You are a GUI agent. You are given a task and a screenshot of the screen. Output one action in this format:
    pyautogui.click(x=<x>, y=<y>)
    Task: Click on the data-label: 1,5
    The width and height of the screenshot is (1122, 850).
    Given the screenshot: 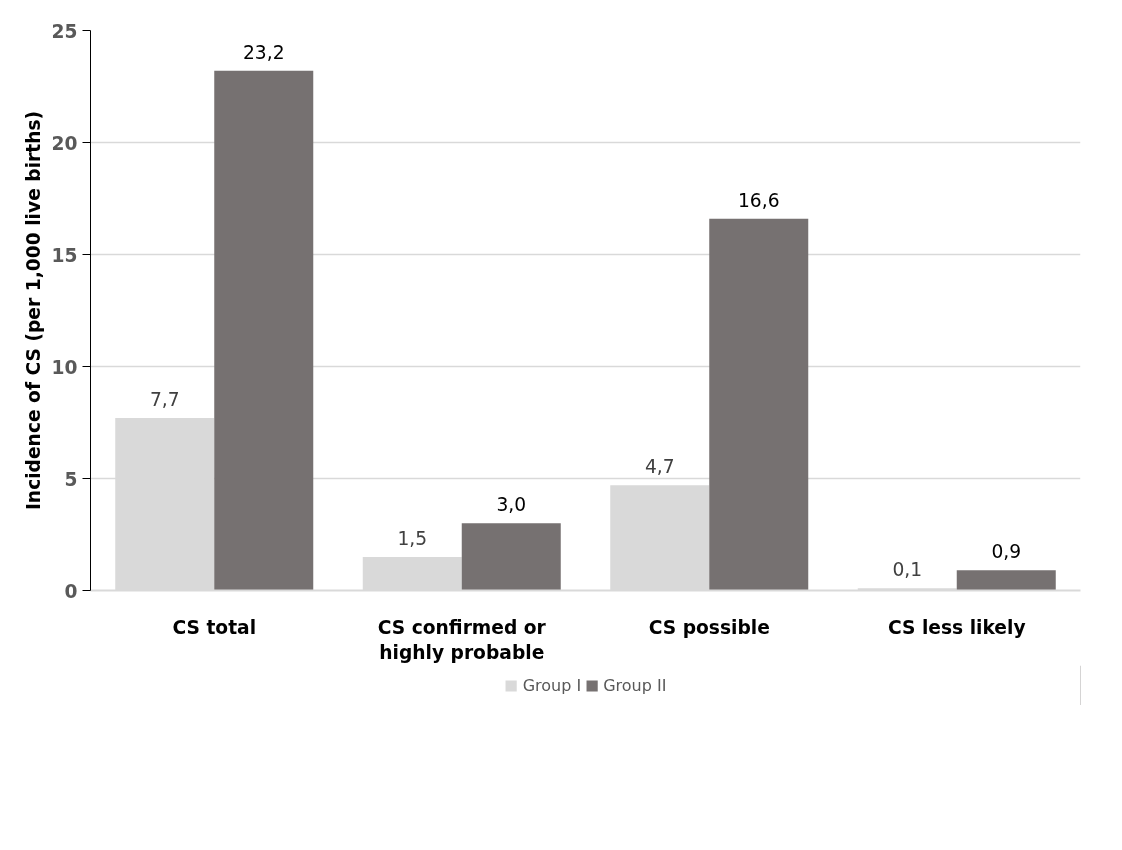 What is the action you would take?
    pyautogui.click(x=412, y=538)
    